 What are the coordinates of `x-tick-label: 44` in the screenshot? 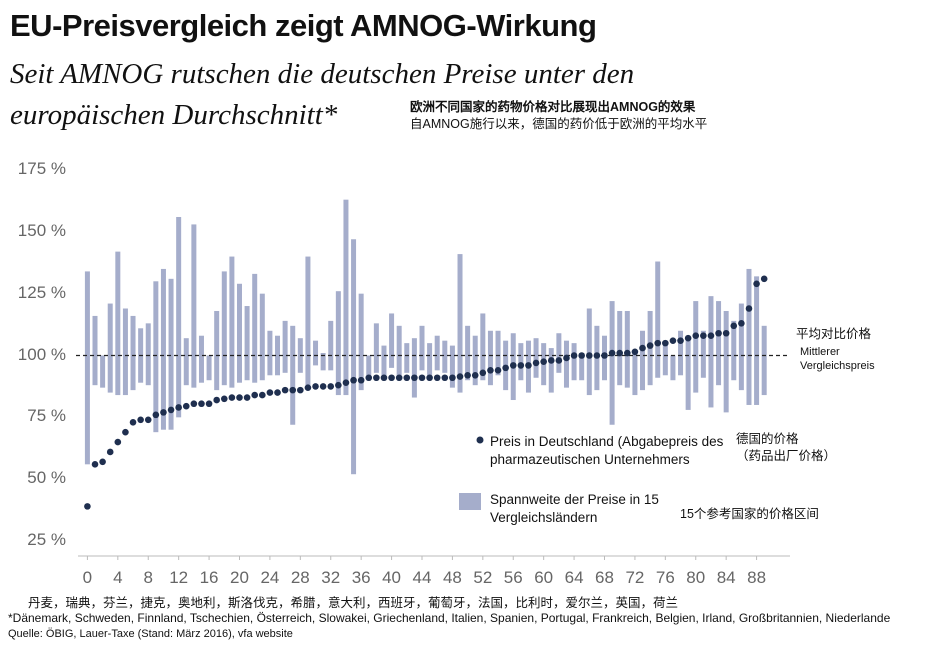 It's located at (422, 577).